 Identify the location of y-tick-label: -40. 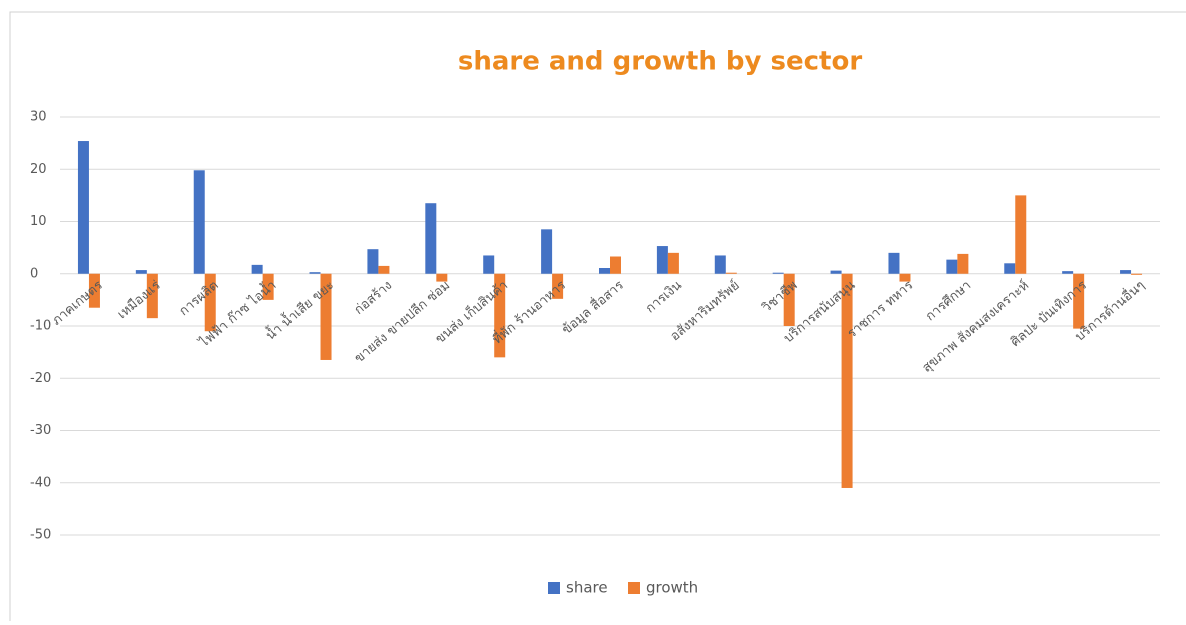
(40, 482).